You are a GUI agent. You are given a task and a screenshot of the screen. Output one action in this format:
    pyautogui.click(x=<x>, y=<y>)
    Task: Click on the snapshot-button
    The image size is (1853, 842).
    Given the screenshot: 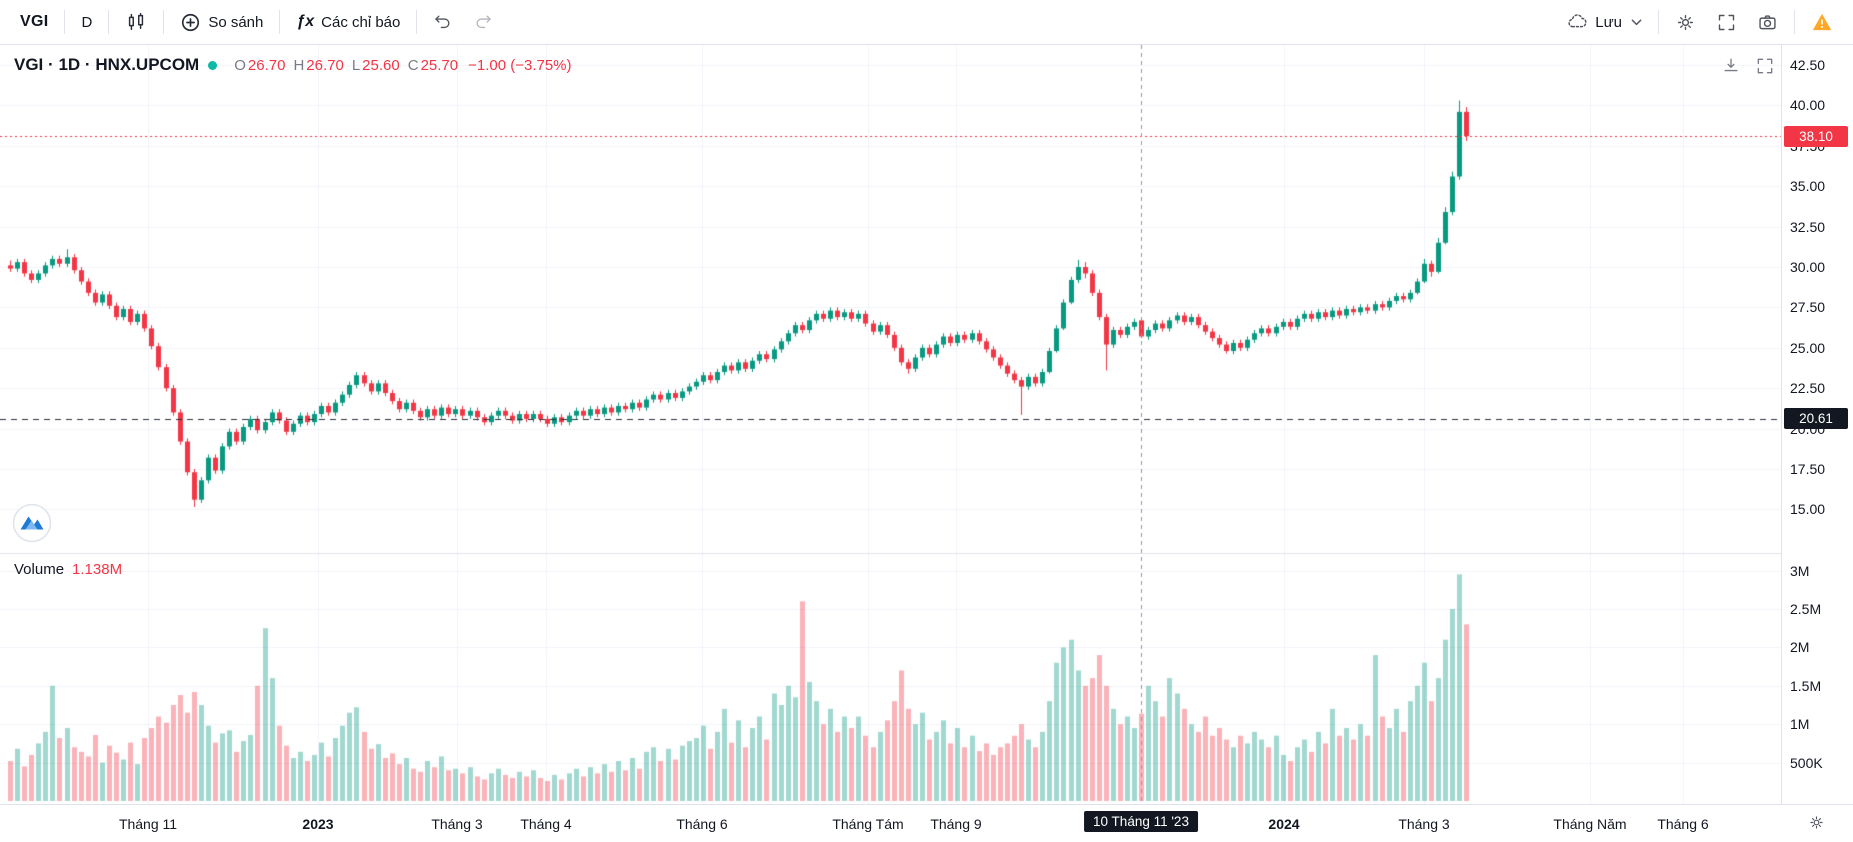 What is the action you would take?
    pyautogui.click(x=1767, y=22)
    